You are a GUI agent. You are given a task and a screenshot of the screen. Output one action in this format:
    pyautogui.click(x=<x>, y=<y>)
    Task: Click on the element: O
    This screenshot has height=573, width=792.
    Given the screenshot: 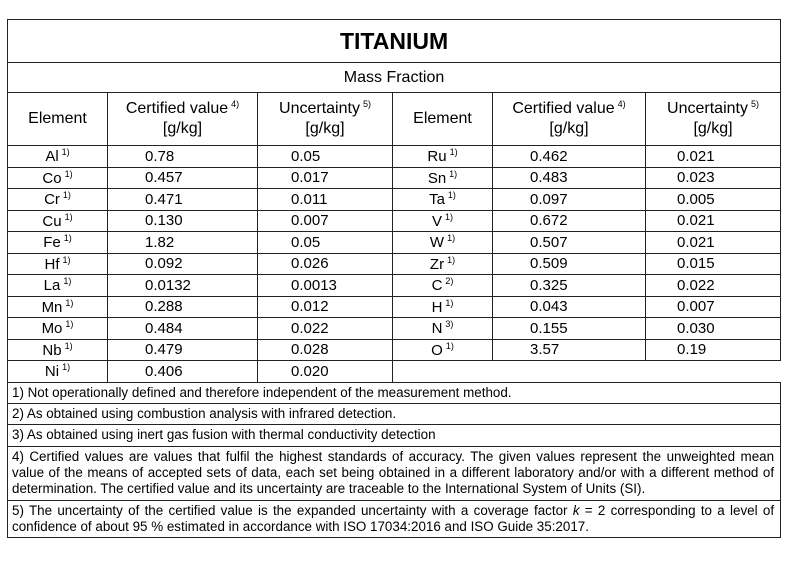 What is the action you would take?
    pyautogui.click(x=437, y=350)
    